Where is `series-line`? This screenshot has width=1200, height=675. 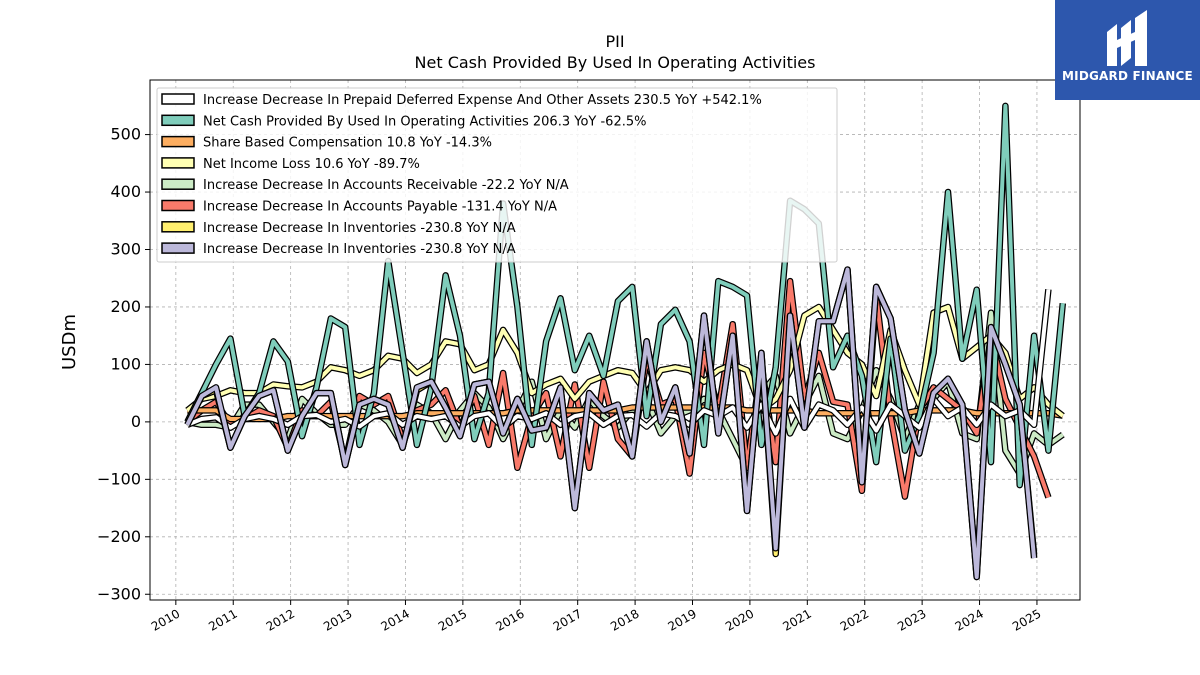 series-line is located at coordinates (625, 361).